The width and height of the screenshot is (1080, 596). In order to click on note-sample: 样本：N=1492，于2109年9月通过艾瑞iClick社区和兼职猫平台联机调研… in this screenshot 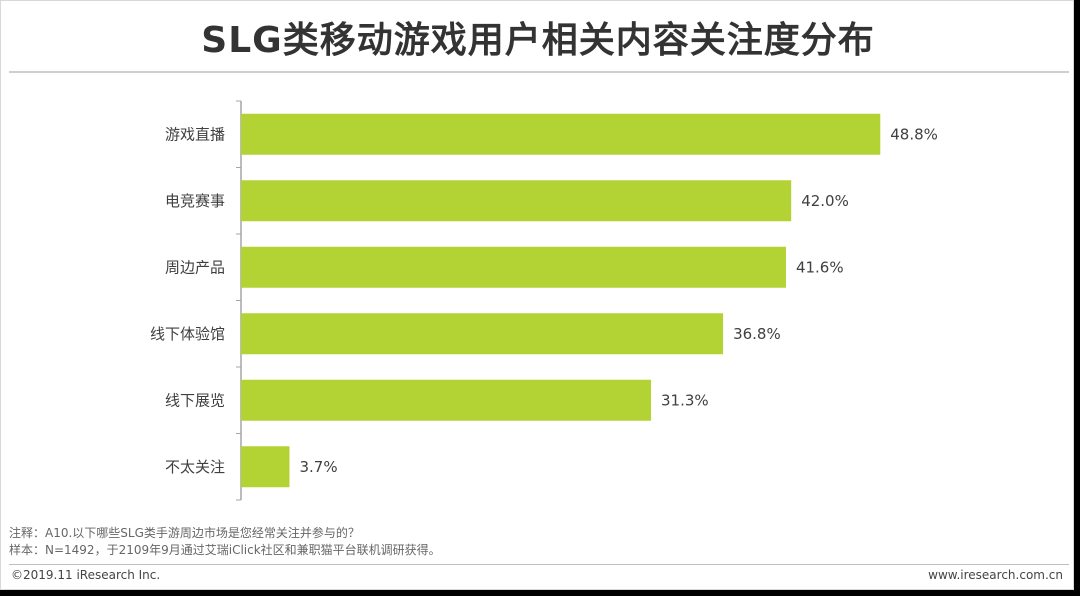, I will do `click(225, 550)`.